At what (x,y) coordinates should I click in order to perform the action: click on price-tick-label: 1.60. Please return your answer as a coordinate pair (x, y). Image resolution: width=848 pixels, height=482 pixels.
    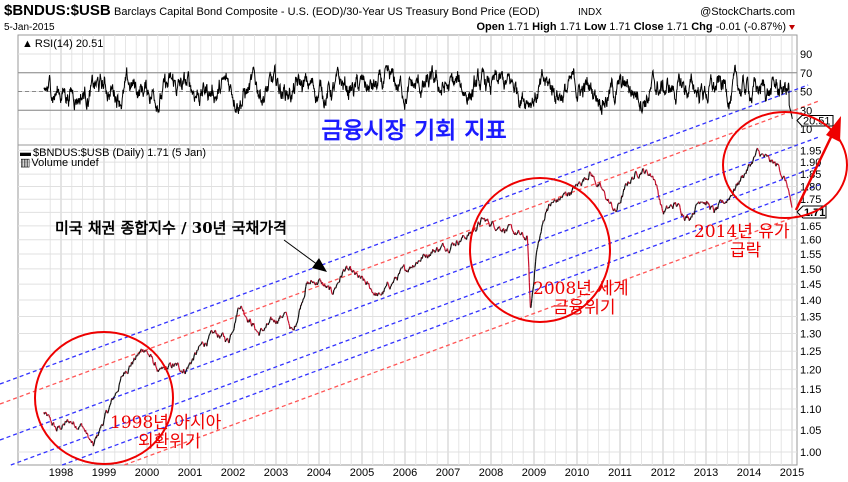
    Looking at the image, I should click on (810, 241).